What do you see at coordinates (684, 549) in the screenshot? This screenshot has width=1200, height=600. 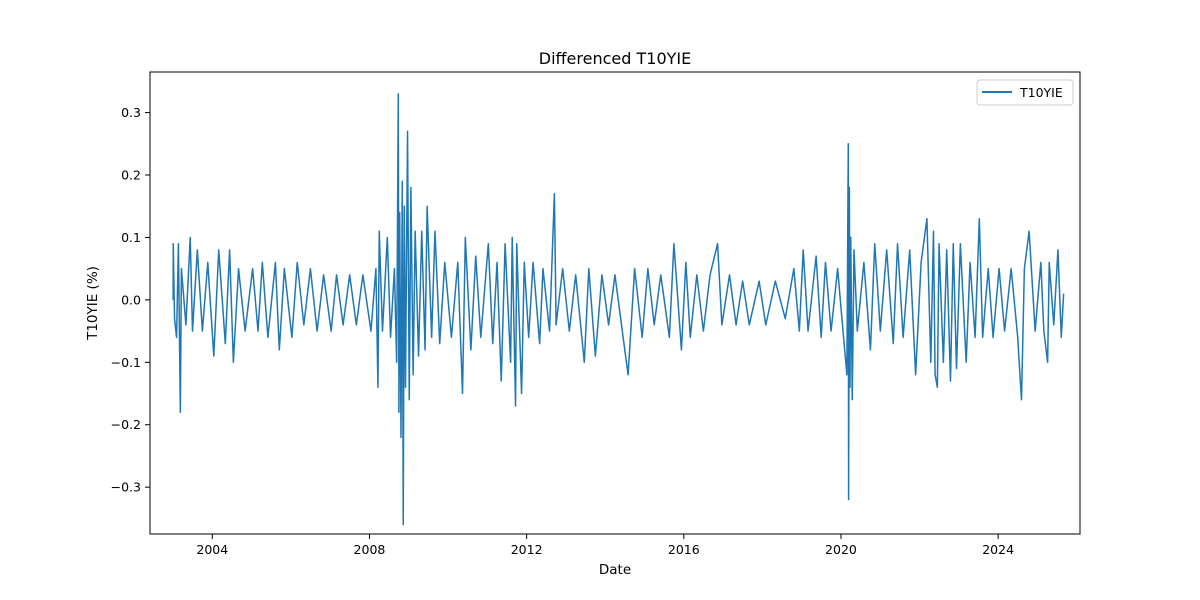 I see `x-tick-label: 2016` at bounding box center [684, 549].